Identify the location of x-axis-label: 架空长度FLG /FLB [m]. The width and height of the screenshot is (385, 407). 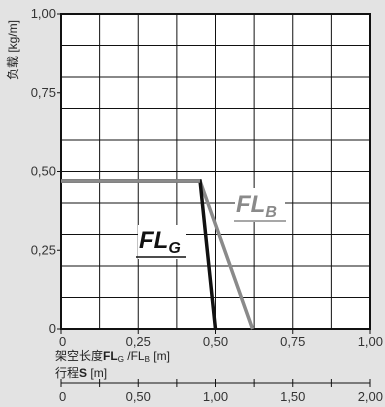
(112, 356).